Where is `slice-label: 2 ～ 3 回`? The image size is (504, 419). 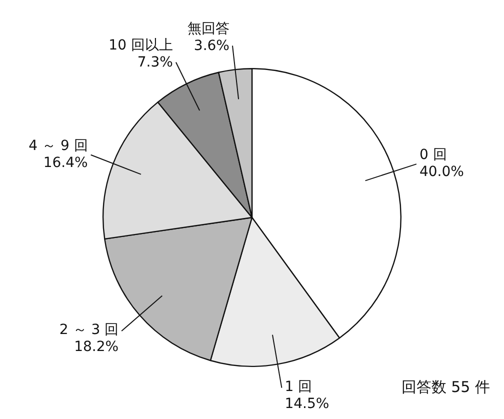 slice-label: 2 ～ 3 回 is located at coordinates (89, 330).